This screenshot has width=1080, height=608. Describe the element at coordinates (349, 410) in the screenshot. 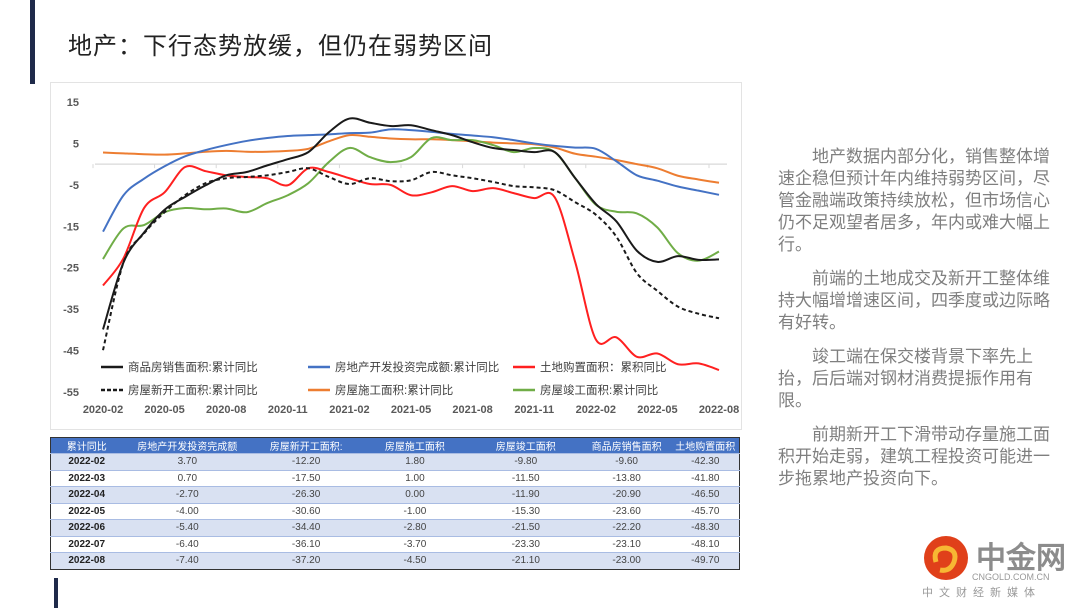

I see `x-tick-label: 2021-02` at that location.